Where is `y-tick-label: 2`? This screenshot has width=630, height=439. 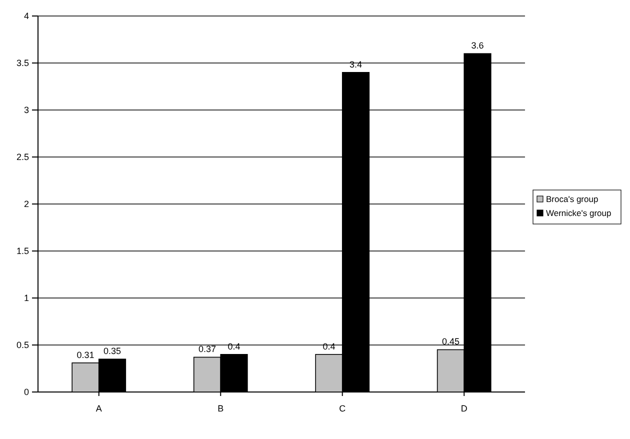 y-tick-label: 2 is located at coordinates (26, 203).